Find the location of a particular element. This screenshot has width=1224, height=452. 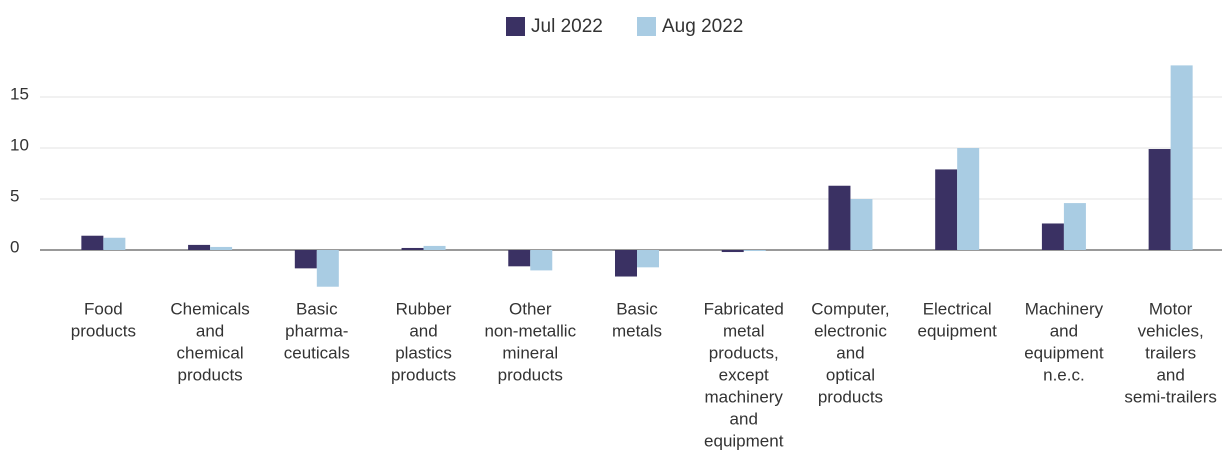

x-tick-label: pharma- is located at coordinates (316, 330).